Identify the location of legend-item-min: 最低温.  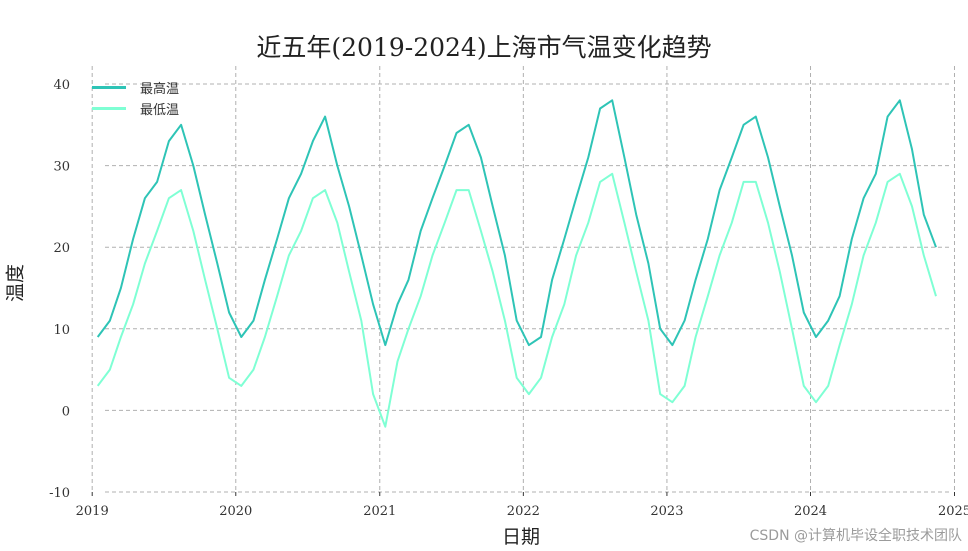
(135, 108).